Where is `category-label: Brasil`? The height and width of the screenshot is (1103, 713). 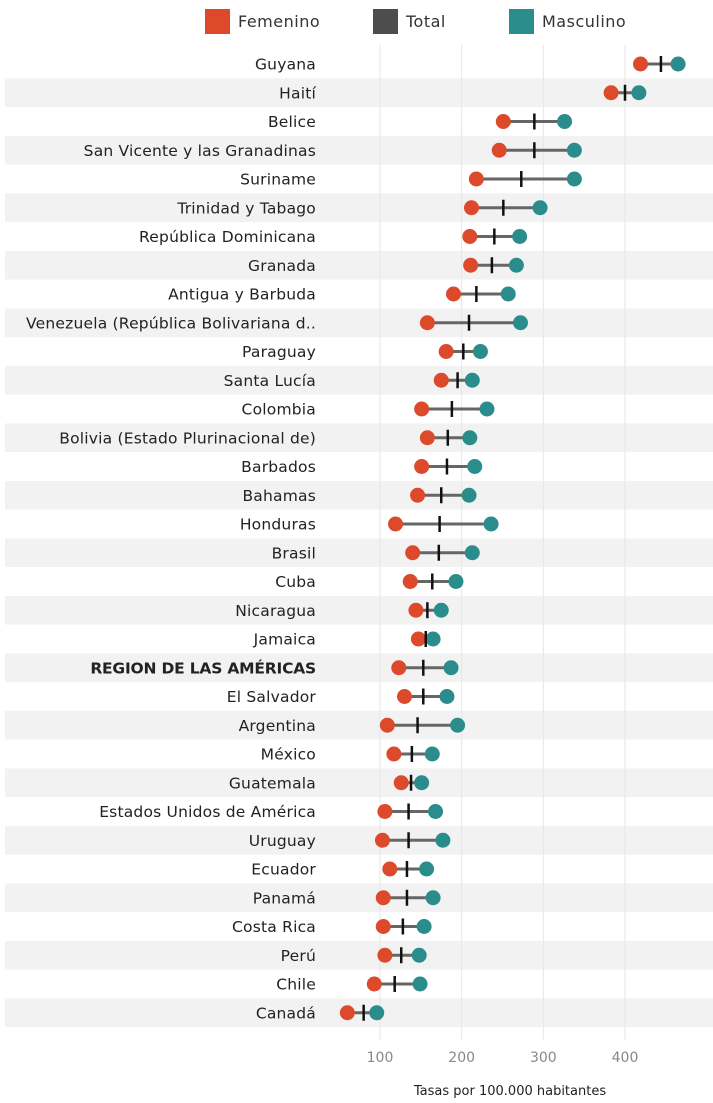
category-label: Brasil is located at coordinates (294, 553).